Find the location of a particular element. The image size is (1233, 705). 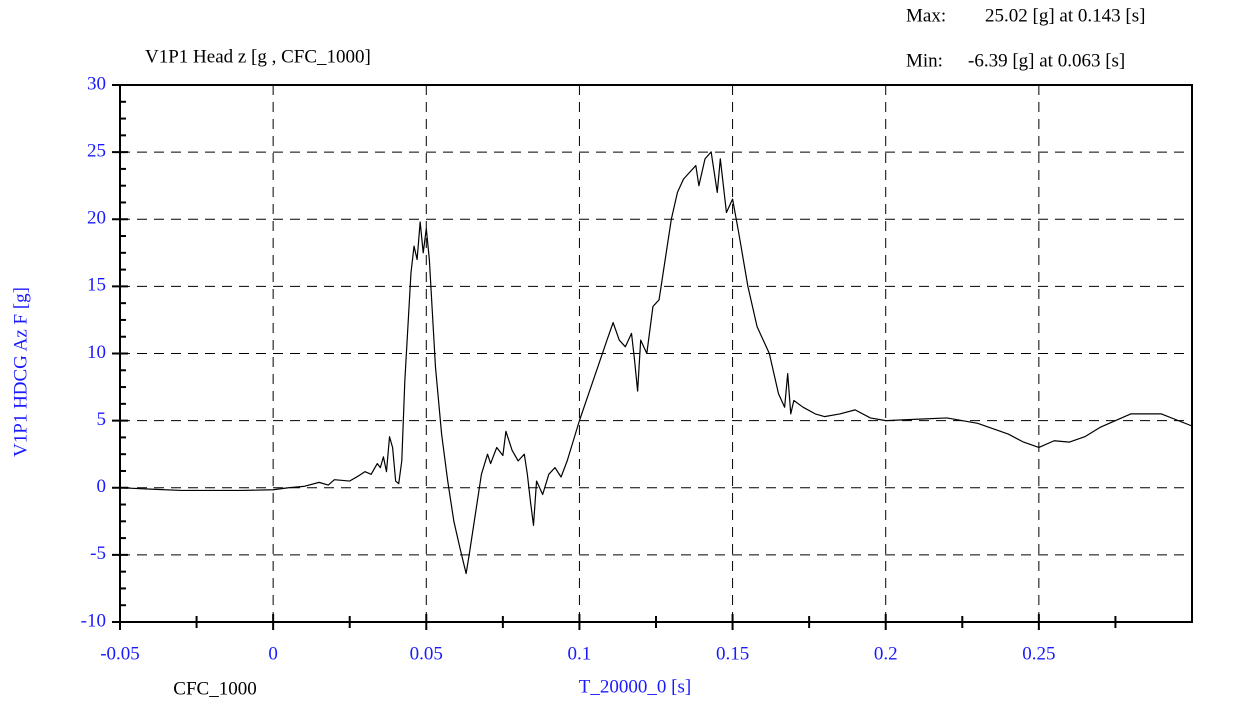

y-tick-label: -5 is located at coordinates (98, 553).